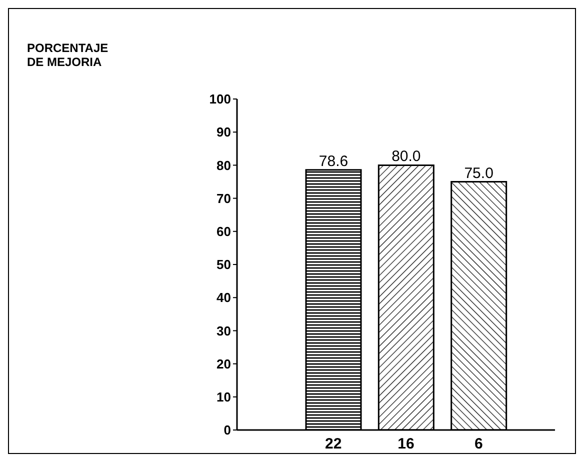  I want to click on x-tick-label: 22, so click(333, 444).